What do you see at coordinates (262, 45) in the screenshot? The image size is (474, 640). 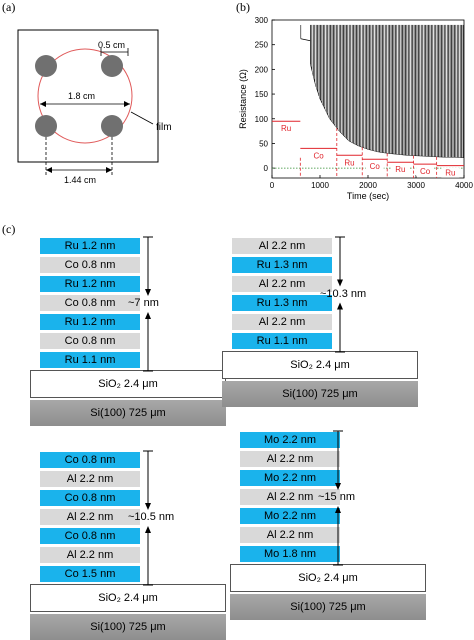 I see `y-tick-label: 250` at bounding box center [262, 45].